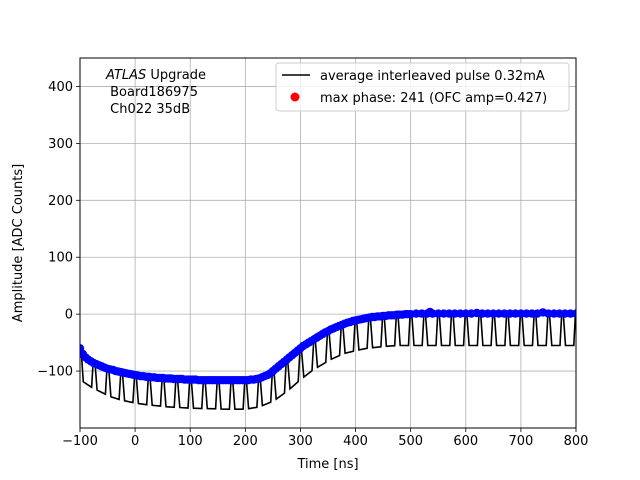 This screenshot has height=480, width=640. Describe the element at coordinates (190, 441) in the screenshot. I see `x-tick-label: 100` at that location.